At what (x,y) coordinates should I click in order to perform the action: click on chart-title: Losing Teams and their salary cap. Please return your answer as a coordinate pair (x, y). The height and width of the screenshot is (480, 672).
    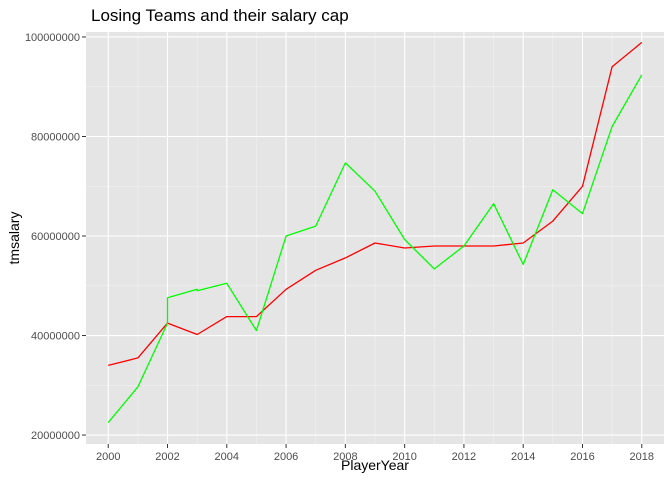
    Looking at the image, I should click on (220, 15).